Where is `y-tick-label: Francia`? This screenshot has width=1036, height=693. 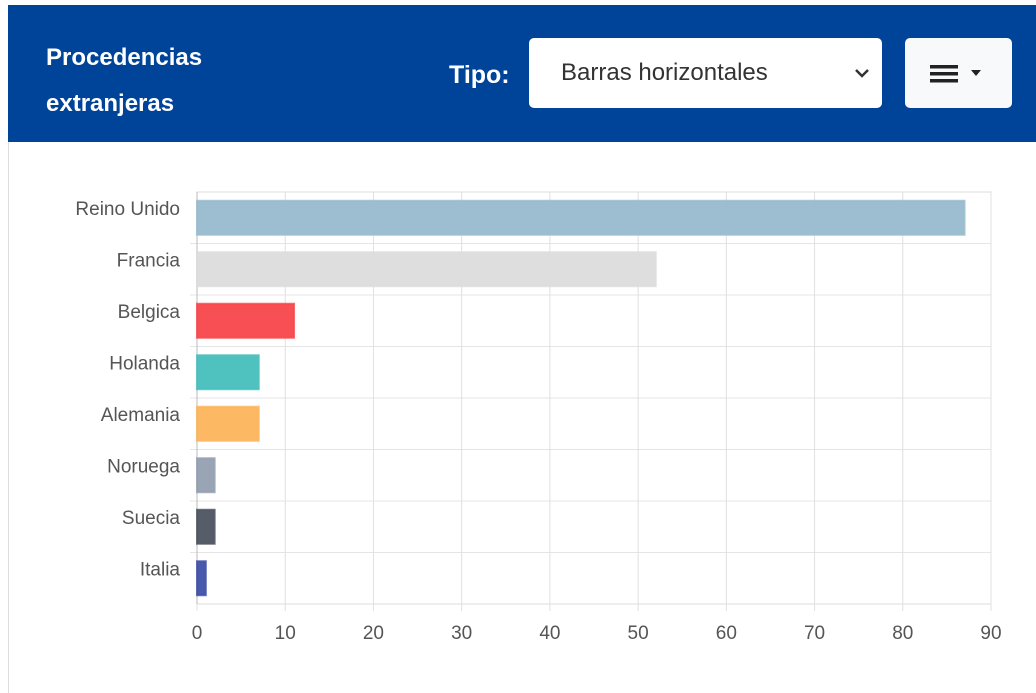
y-tick-label: Francia is located at coordinates (149, 260).